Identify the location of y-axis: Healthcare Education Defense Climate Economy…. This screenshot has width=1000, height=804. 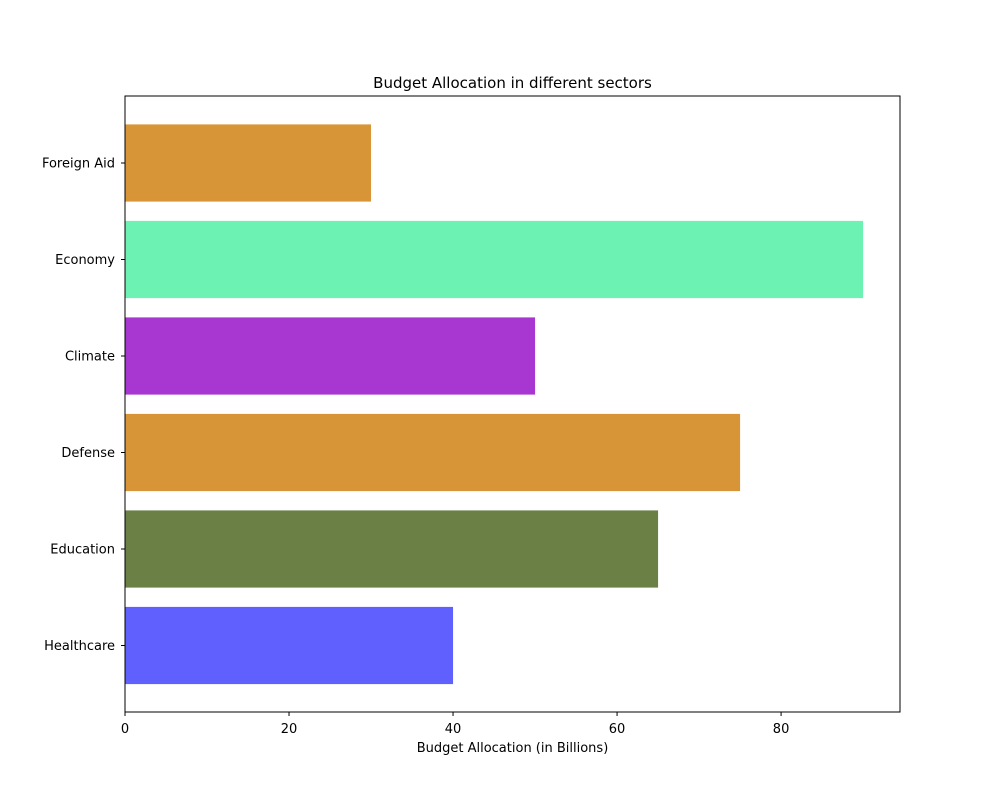
(83, 405).